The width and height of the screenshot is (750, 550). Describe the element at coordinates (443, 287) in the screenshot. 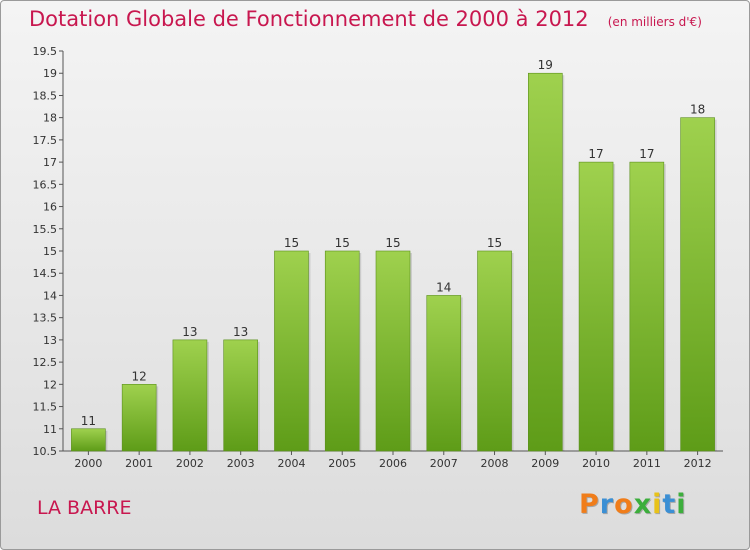

I see `bar-value-label: 14` at that location.